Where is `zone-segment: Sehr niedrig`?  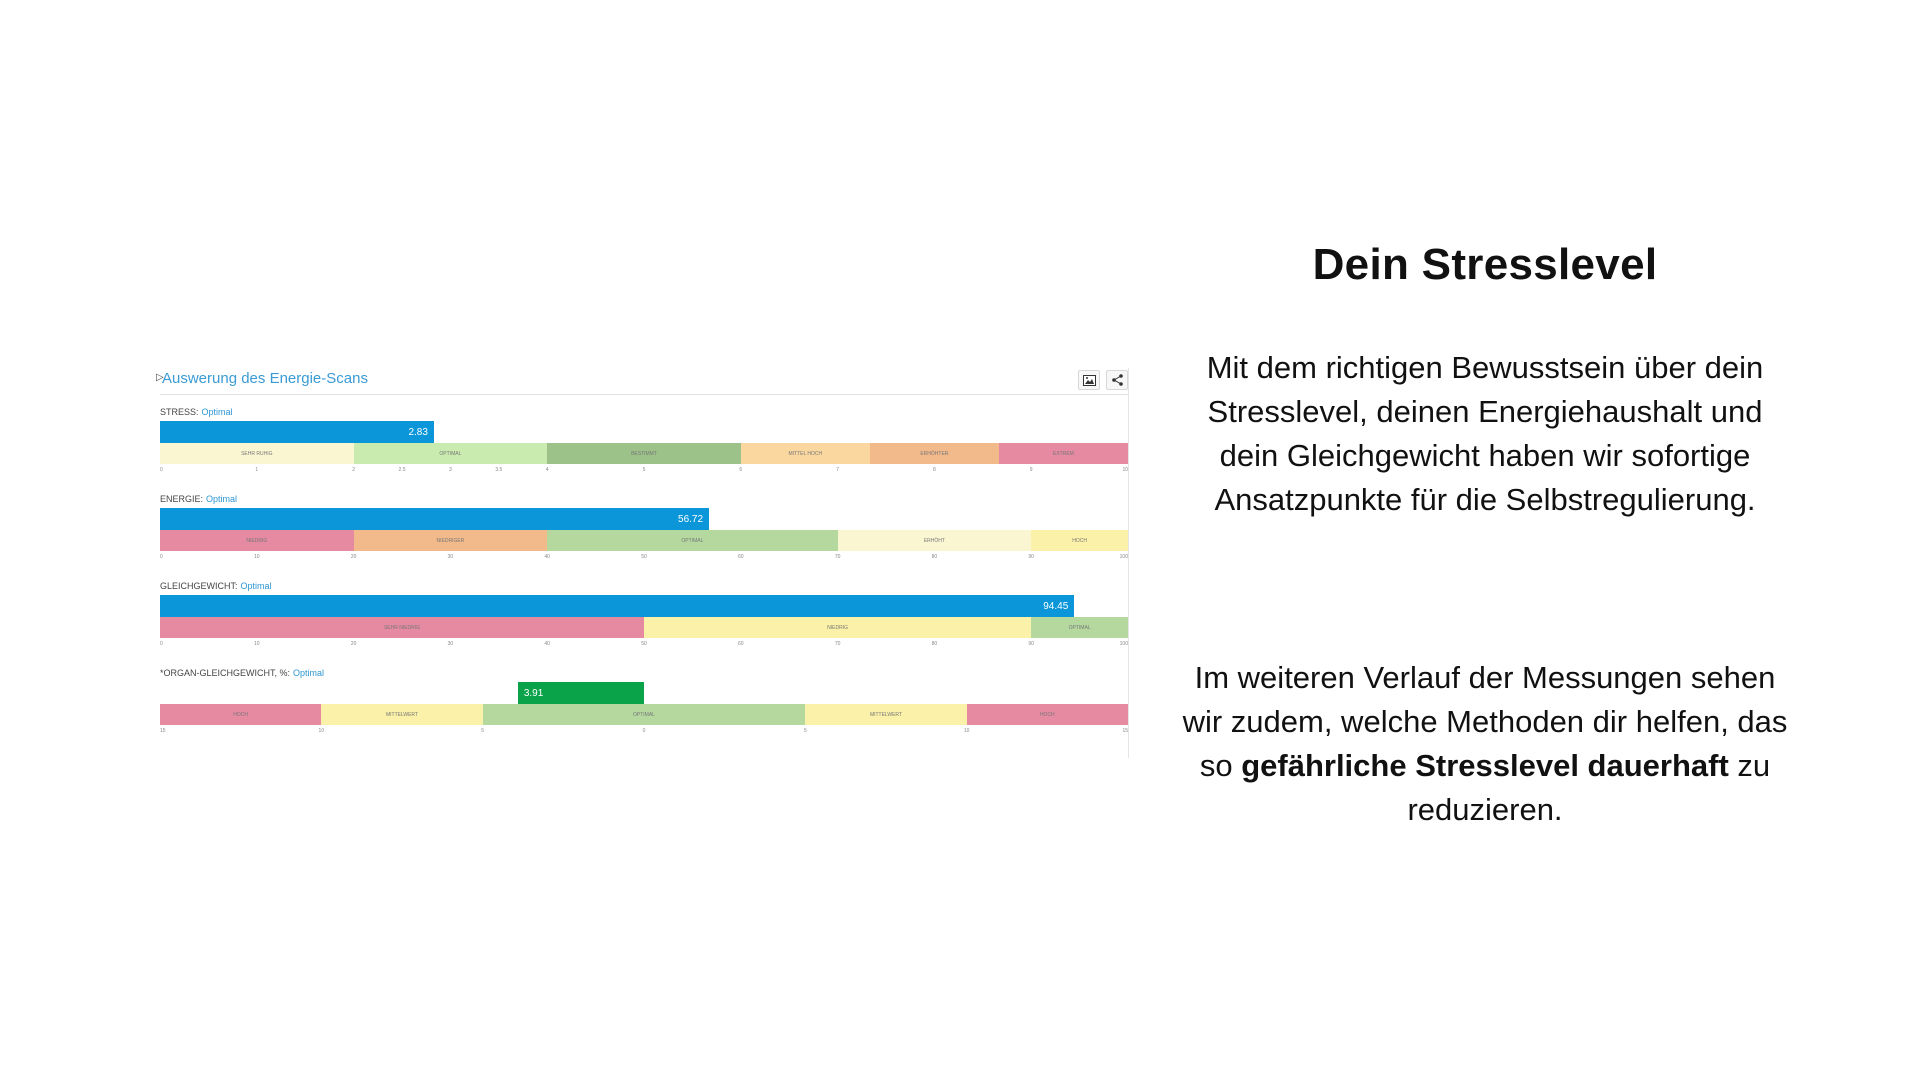
zone-segment: Sehr niedrig is located at coordinates (402, 627).